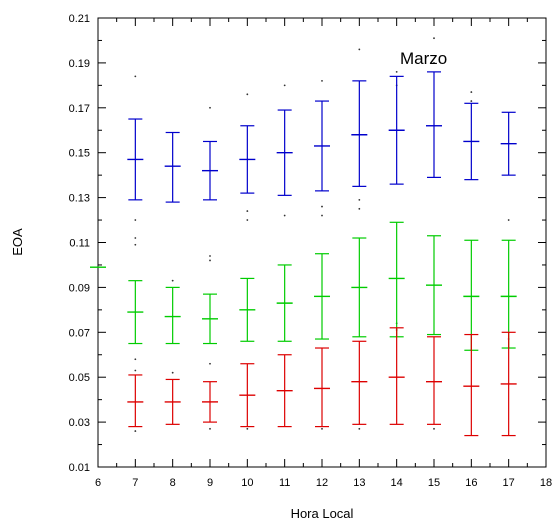 The image size is (557, 524). What do you see at coordinates (434, 483) in the screenshot?
I see `x-tick-label: 15` at bounding box center [434, 483].